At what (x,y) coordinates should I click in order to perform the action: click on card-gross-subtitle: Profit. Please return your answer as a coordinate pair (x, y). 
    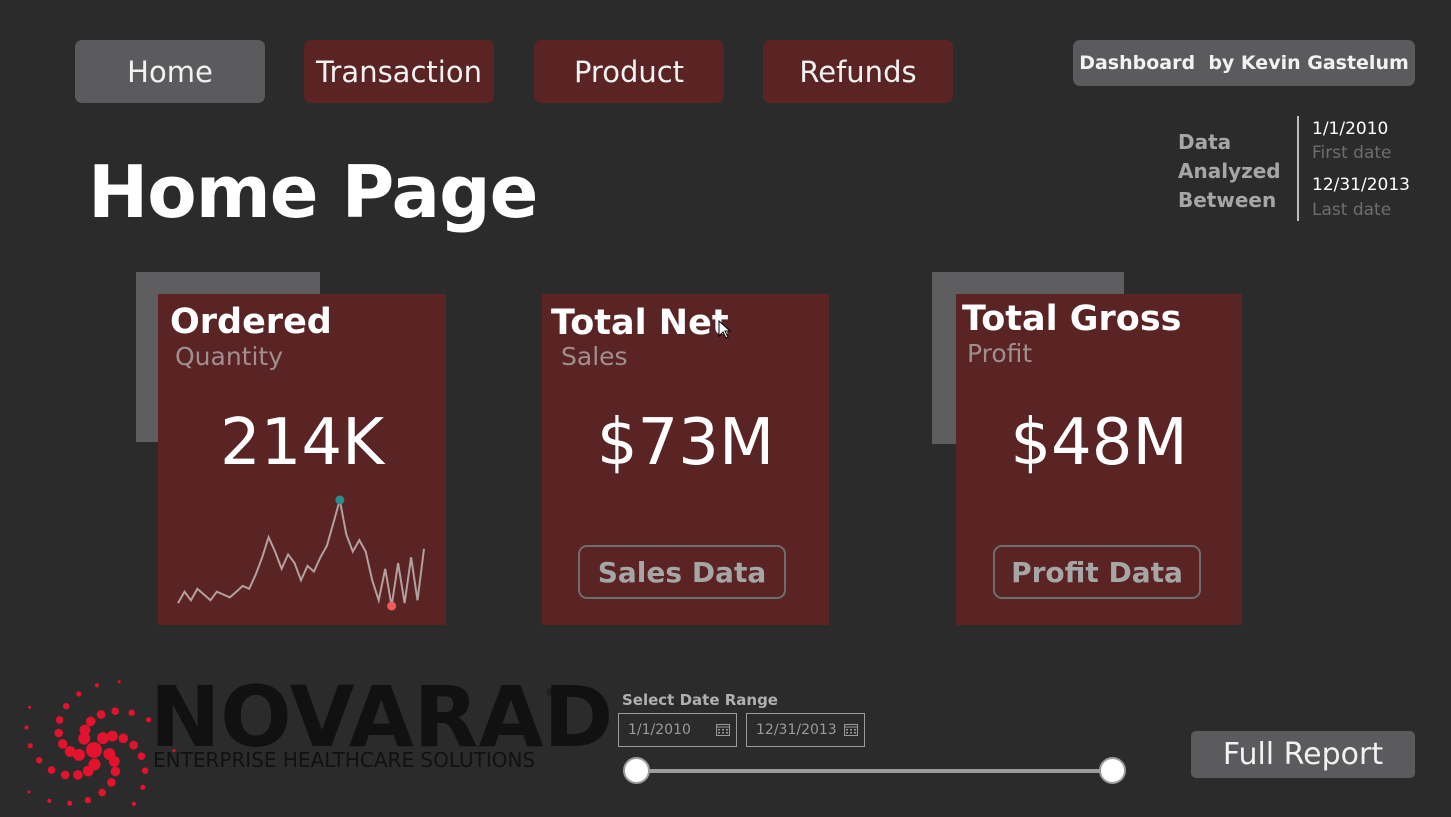
    Looking at the image, I should click on (1000, 353).